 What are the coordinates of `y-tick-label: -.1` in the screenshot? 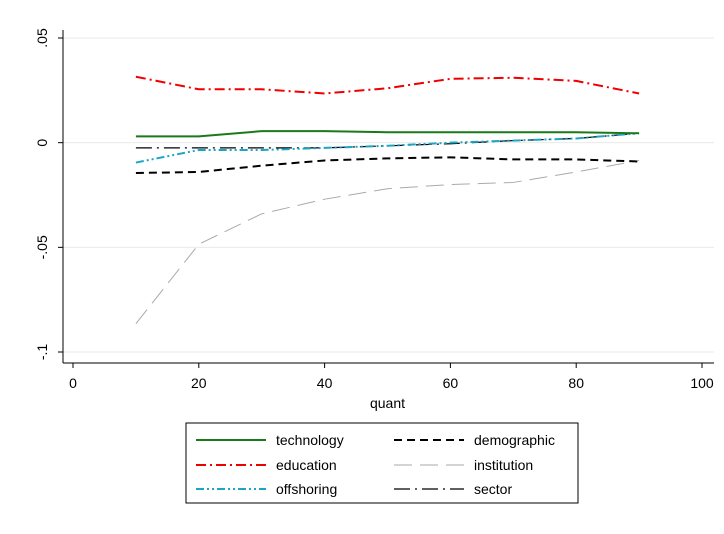 It's located at (42, 352).